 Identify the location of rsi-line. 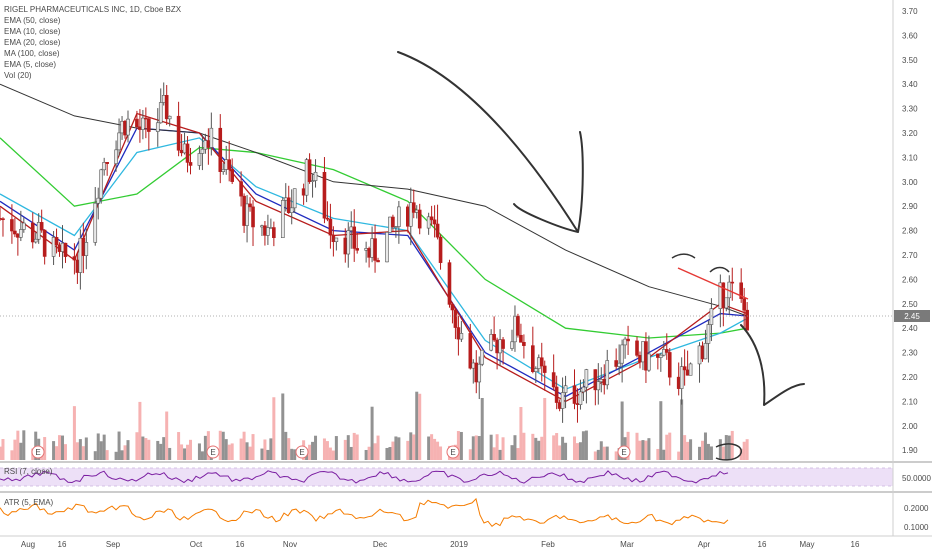
(364, 477).